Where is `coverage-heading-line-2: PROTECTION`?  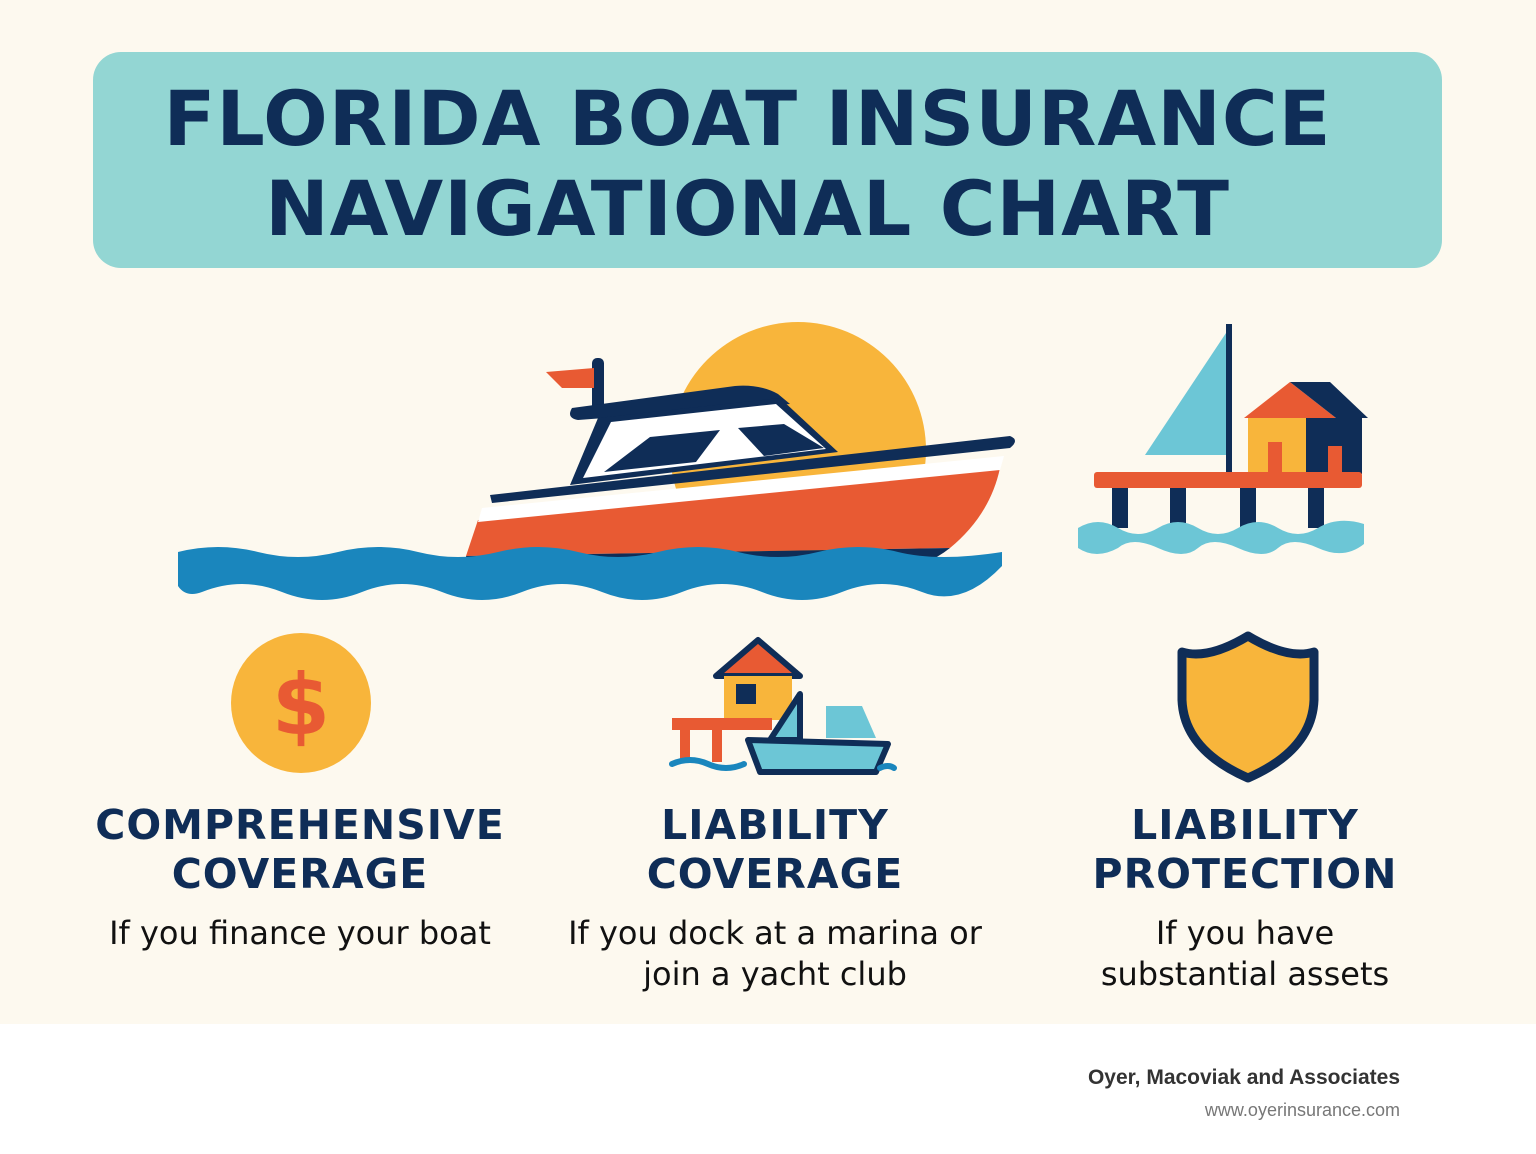
coverage-heading-line-2: PROTECTION is located at coordinates (1245, 874).